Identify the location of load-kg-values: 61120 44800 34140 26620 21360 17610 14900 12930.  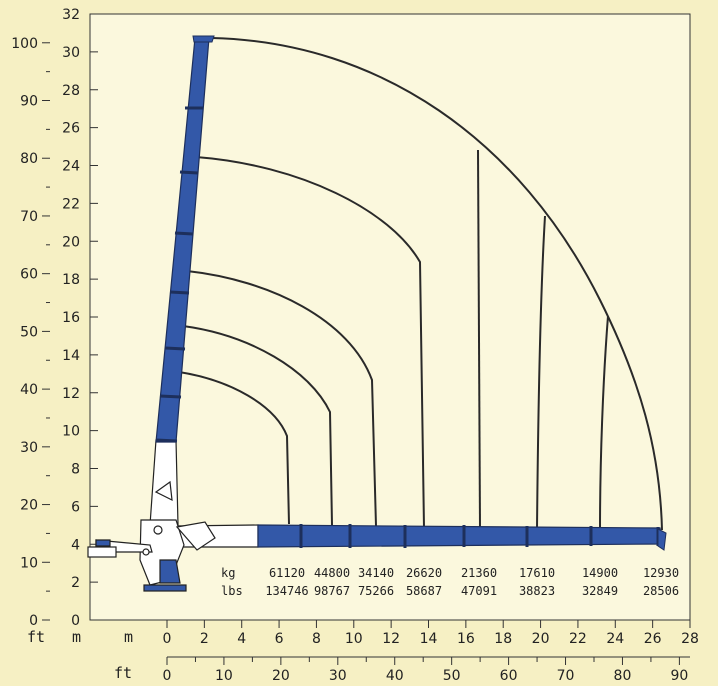
(474, 573).